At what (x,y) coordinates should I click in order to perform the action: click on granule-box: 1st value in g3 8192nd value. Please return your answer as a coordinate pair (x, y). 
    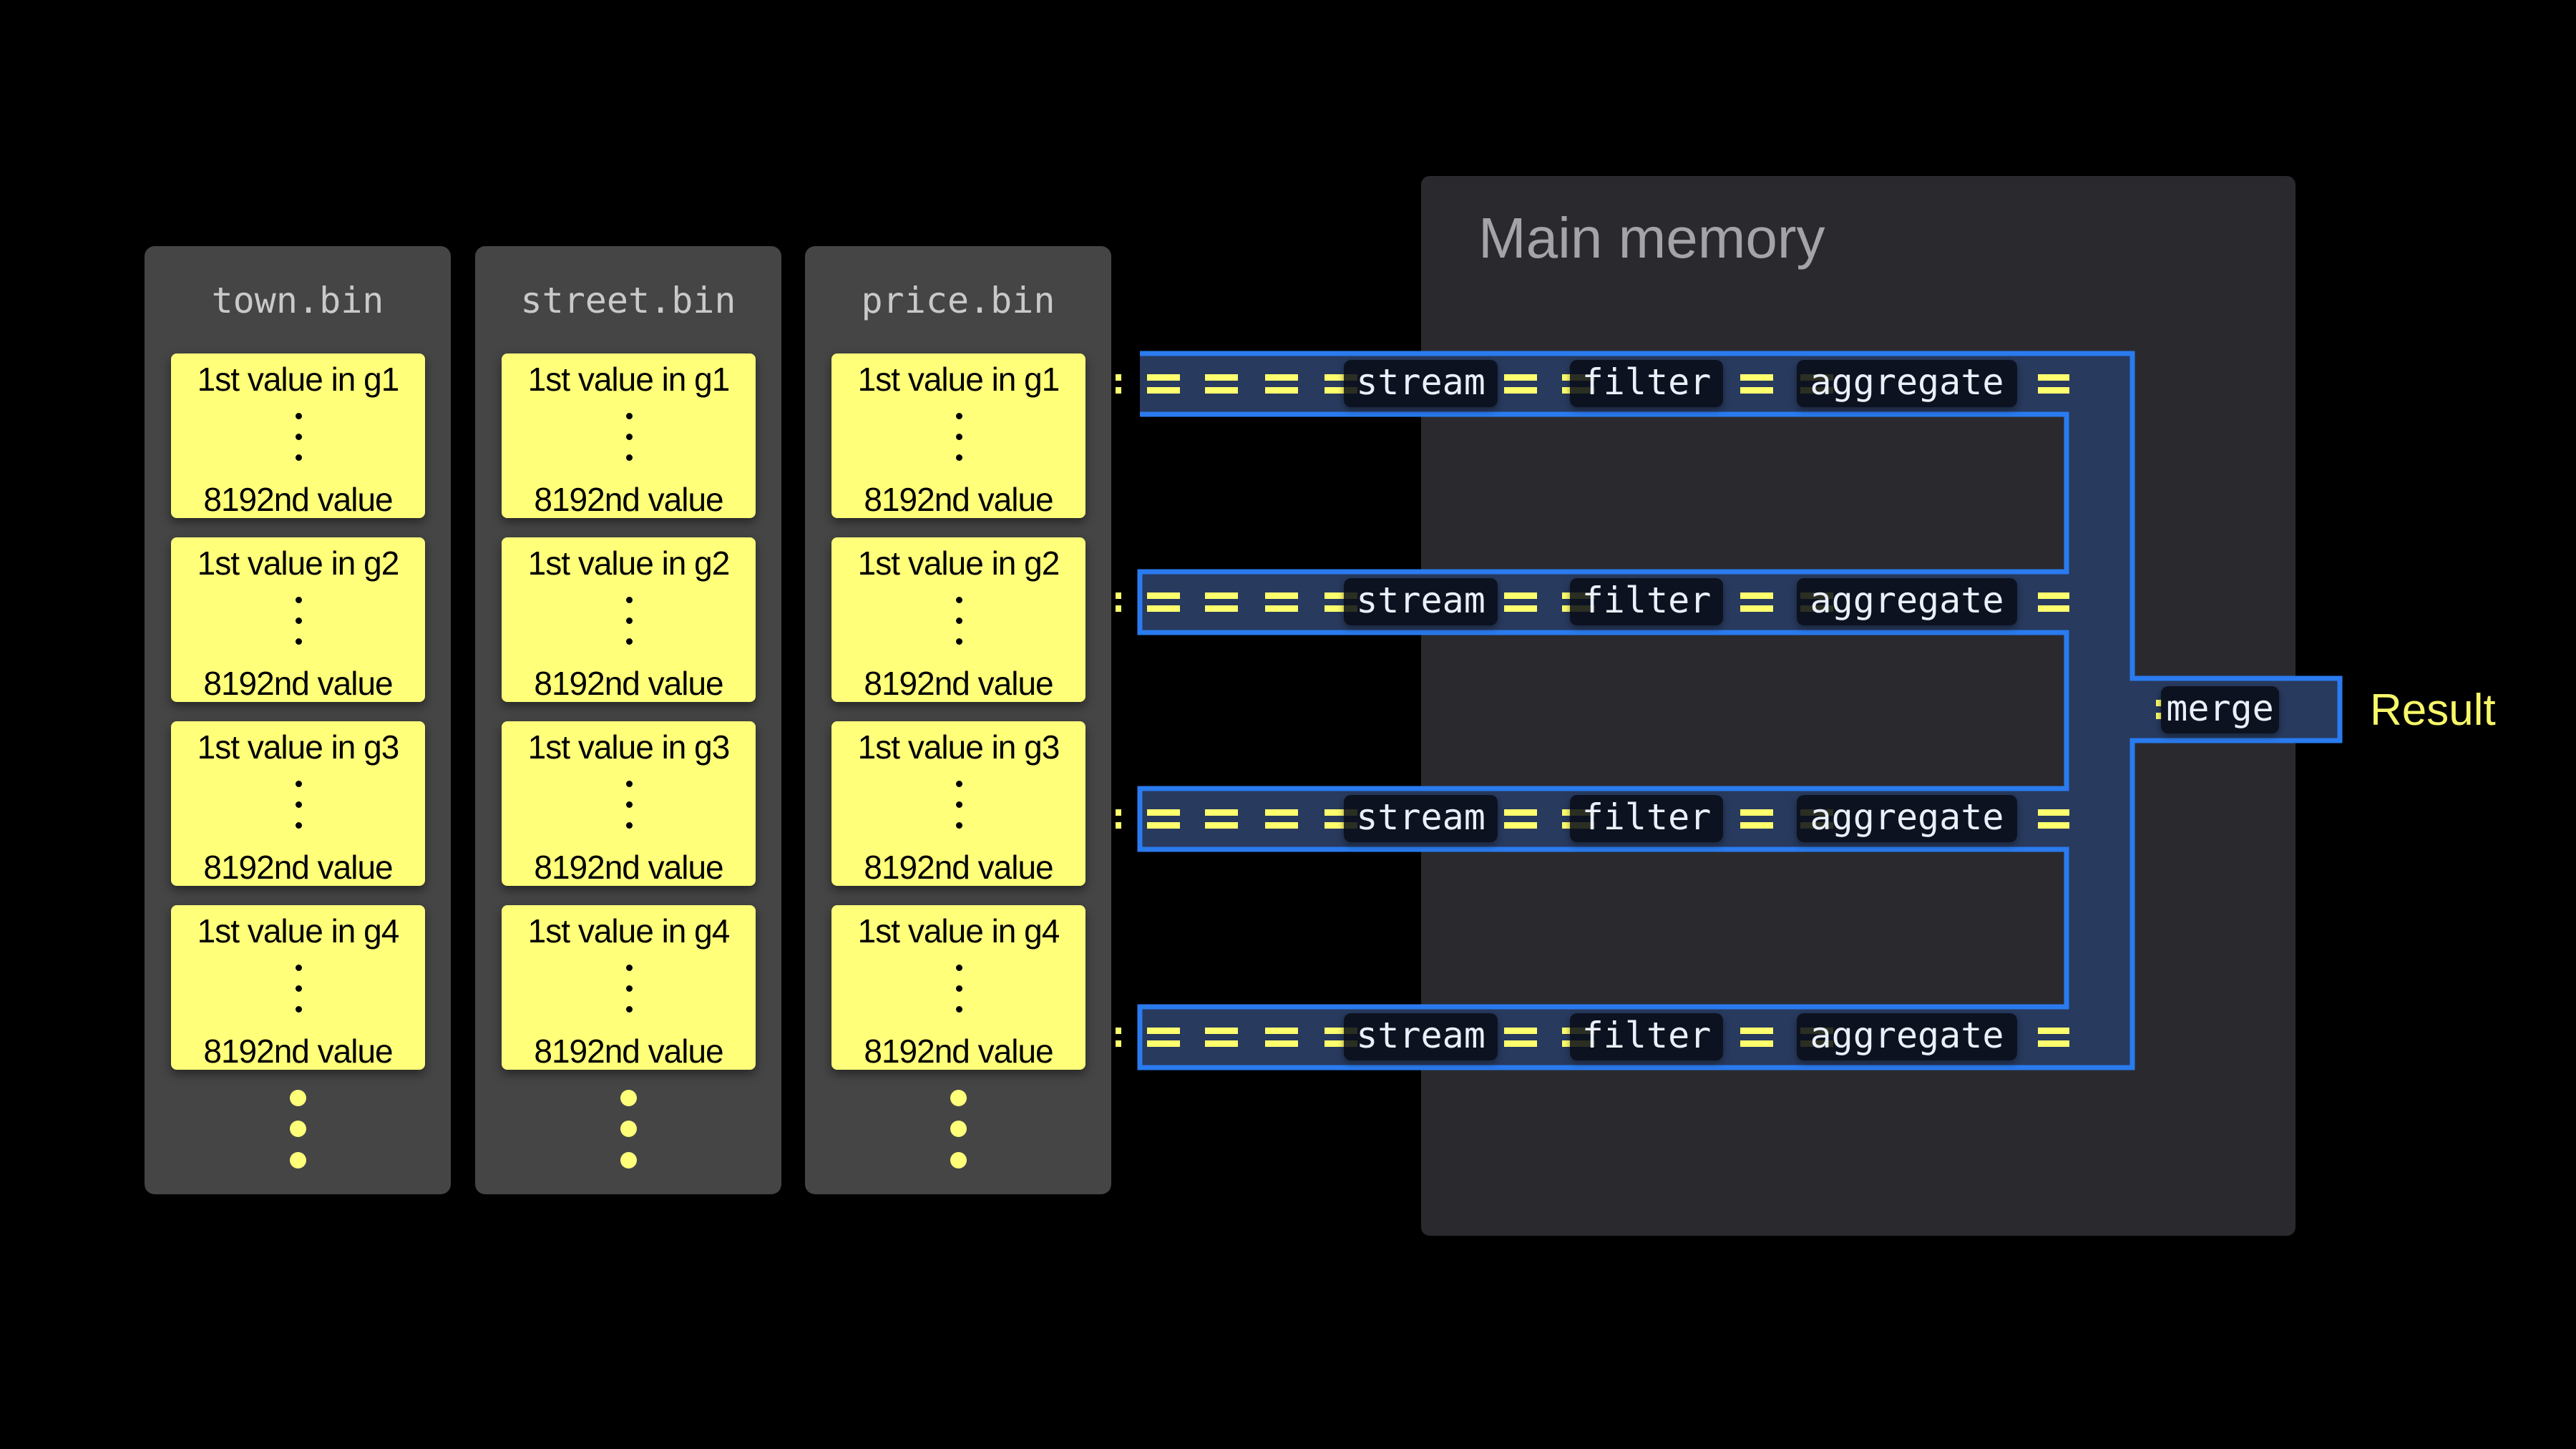
    Looking at the image, I should click on (629, 803).